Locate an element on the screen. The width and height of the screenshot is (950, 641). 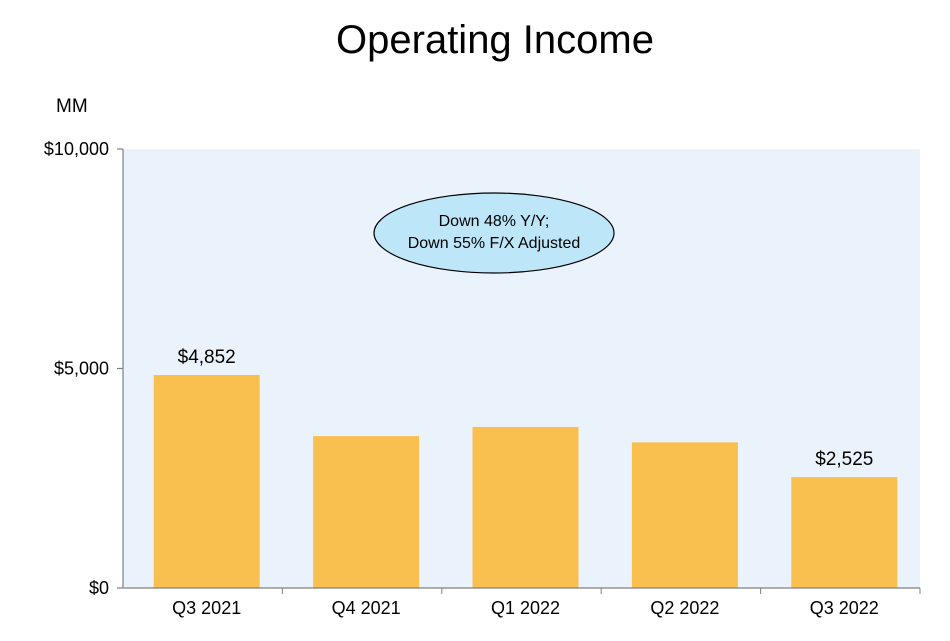
x-tick-label-0: Q3 2021 is located at coordinates (206, 608).